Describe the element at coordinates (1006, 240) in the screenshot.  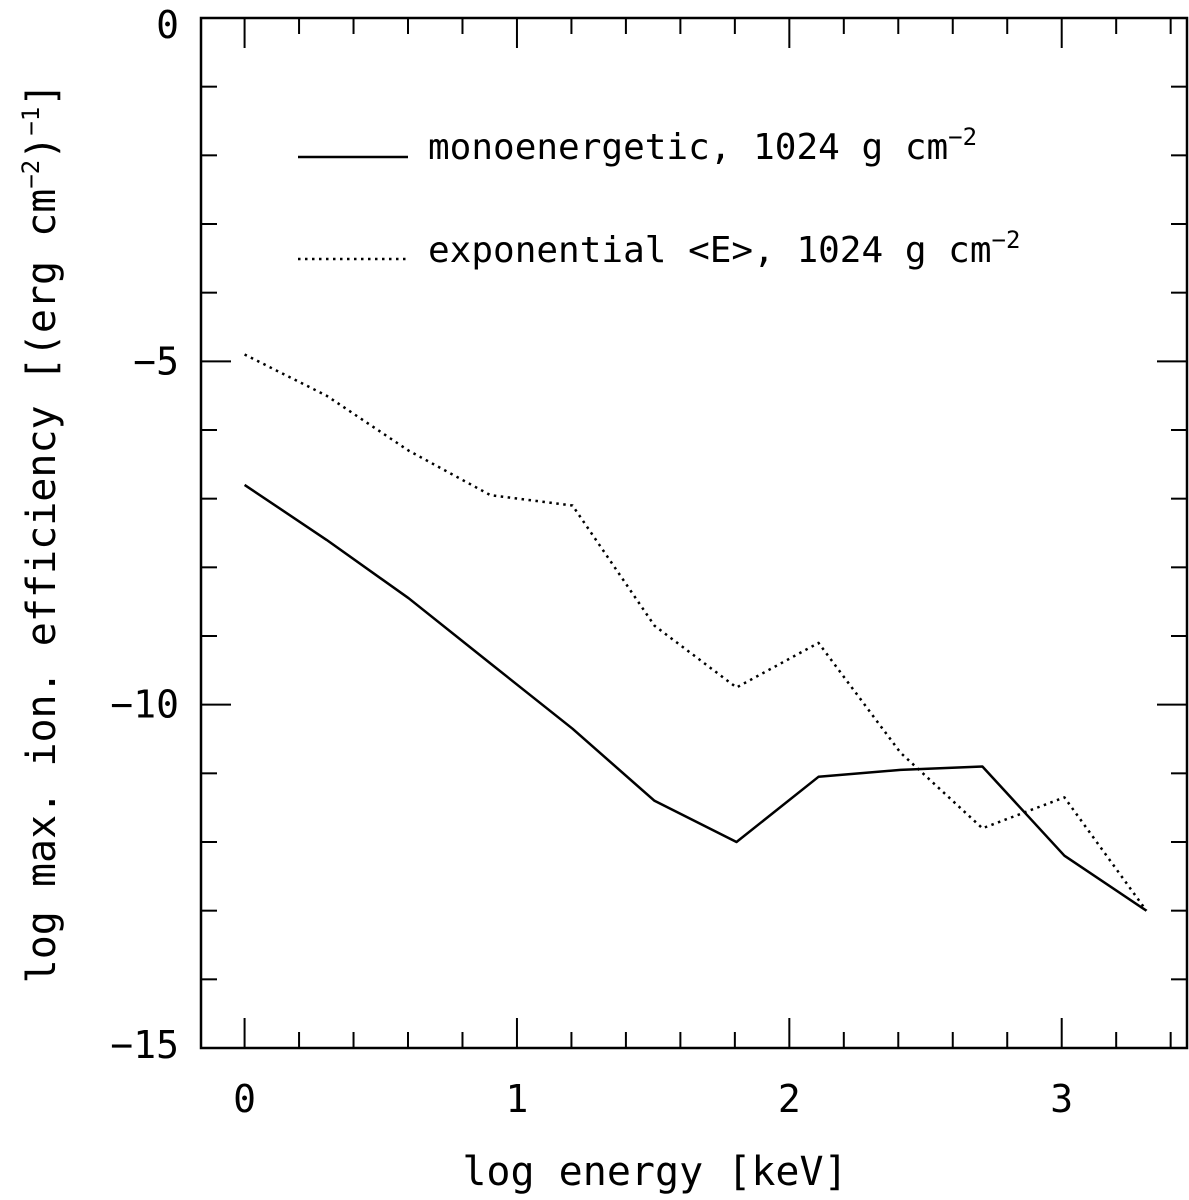
I see `legend-label-exponential-exp: −2` at that location.